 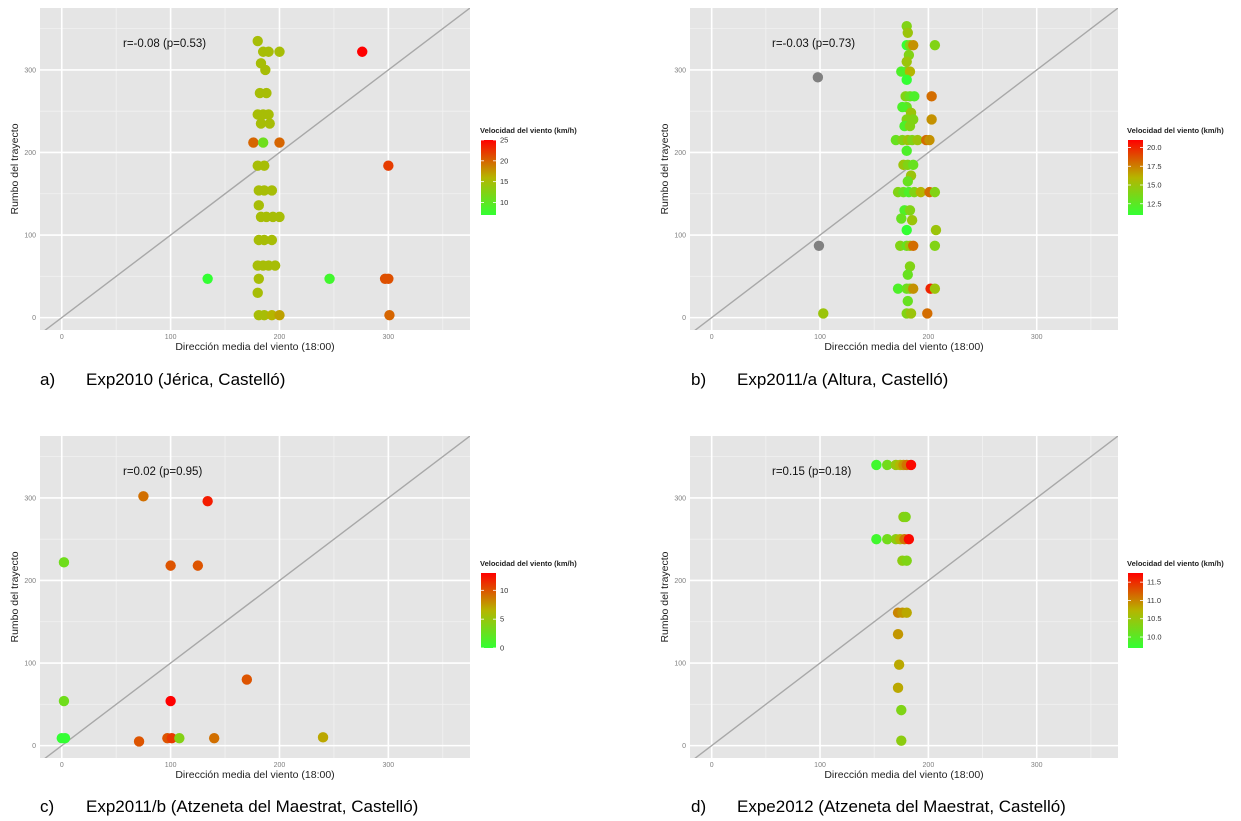 What do you see at coordinates (502, 619) in the screenshot?
I see `legend-tick-label: 5` at bounding box center [502, 619].